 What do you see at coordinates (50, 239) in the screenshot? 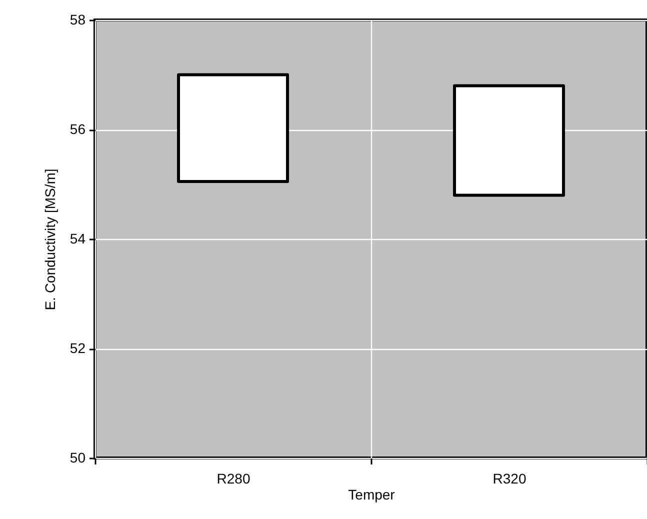
I see `y-axis-title: E. Conductivity [MS/m]` at bounding box center [50, 239].